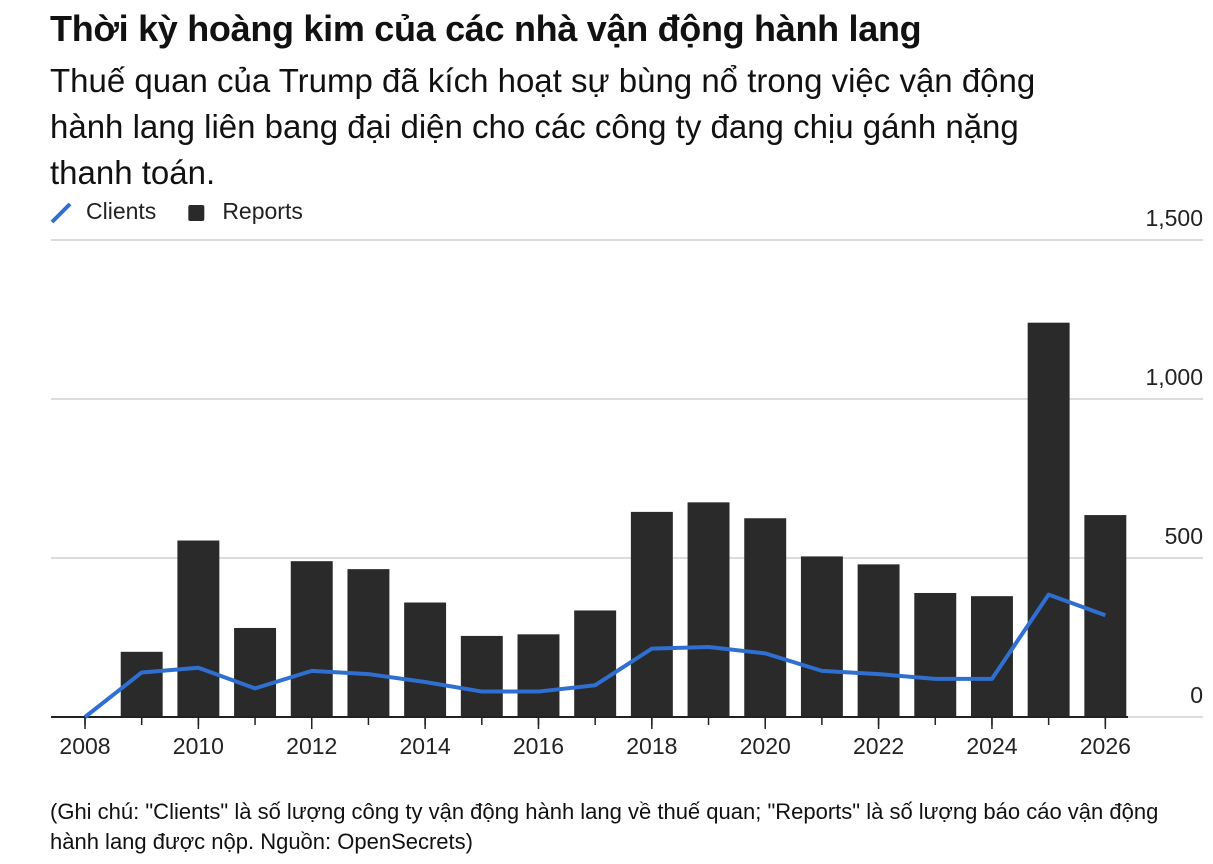 The width and height of the screenshot is (1213, 864). Describe the element at coordinates (765, 746) in the screenshot. I see `x-tick-label: 2020` at that location.